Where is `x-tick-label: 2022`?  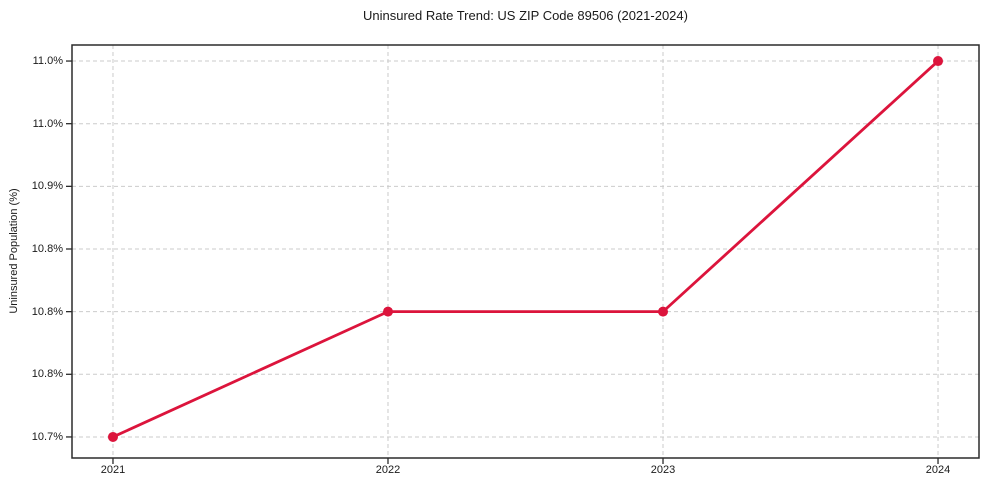
x-tick-label: 2022 is located at coordinates (388, 470).